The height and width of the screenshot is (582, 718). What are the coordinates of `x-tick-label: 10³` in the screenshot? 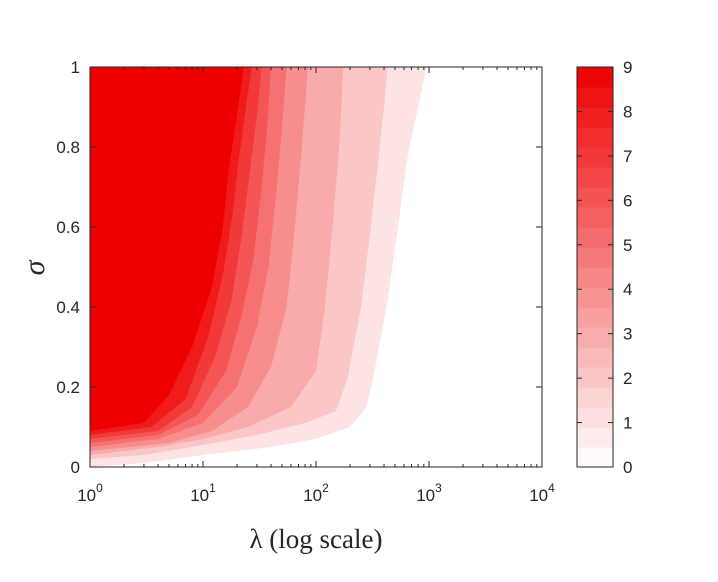 It's located at (429, 493).